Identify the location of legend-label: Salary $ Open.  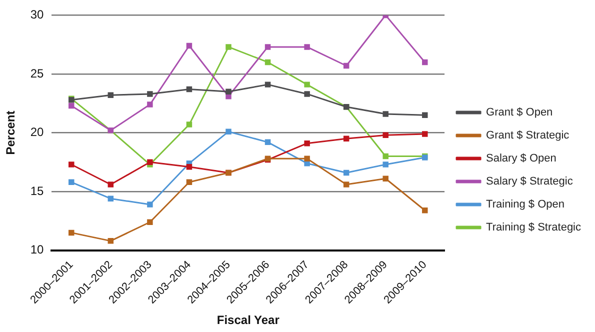
(521, 158).